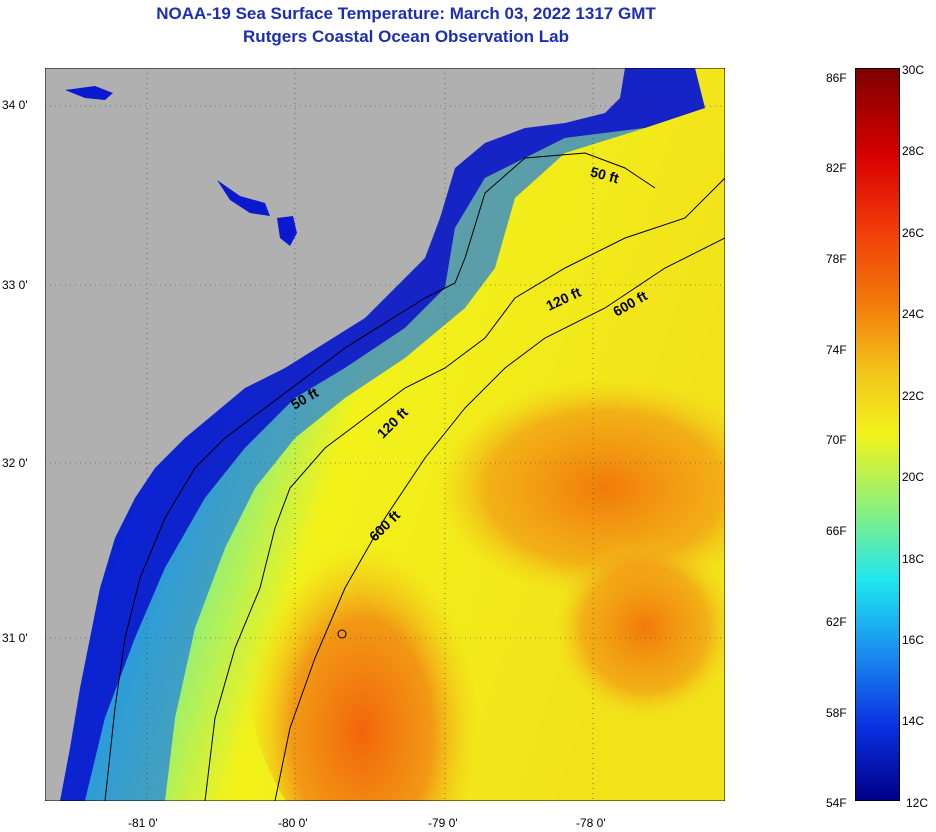 The width and height of the screenshot is (936, 832). I want to click on colorbar-c-label: 30C, so click(913, 70).